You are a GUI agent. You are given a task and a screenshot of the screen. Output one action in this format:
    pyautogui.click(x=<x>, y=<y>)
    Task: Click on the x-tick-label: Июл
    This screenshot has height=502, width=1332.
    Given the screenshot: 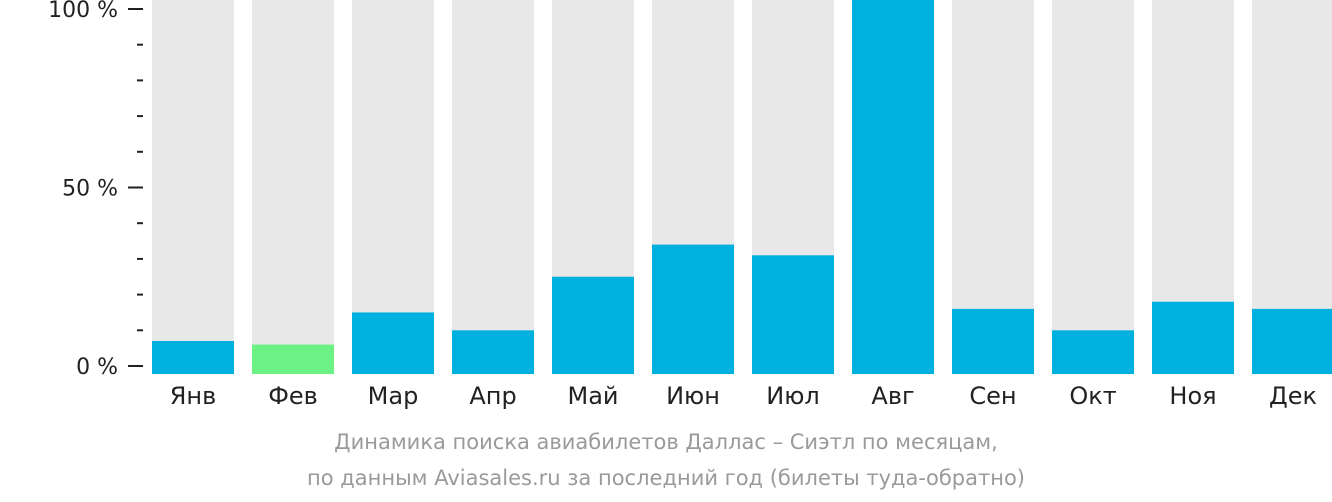 What is the action you would take?
    pyautogui.click(x=793, y=396)
    